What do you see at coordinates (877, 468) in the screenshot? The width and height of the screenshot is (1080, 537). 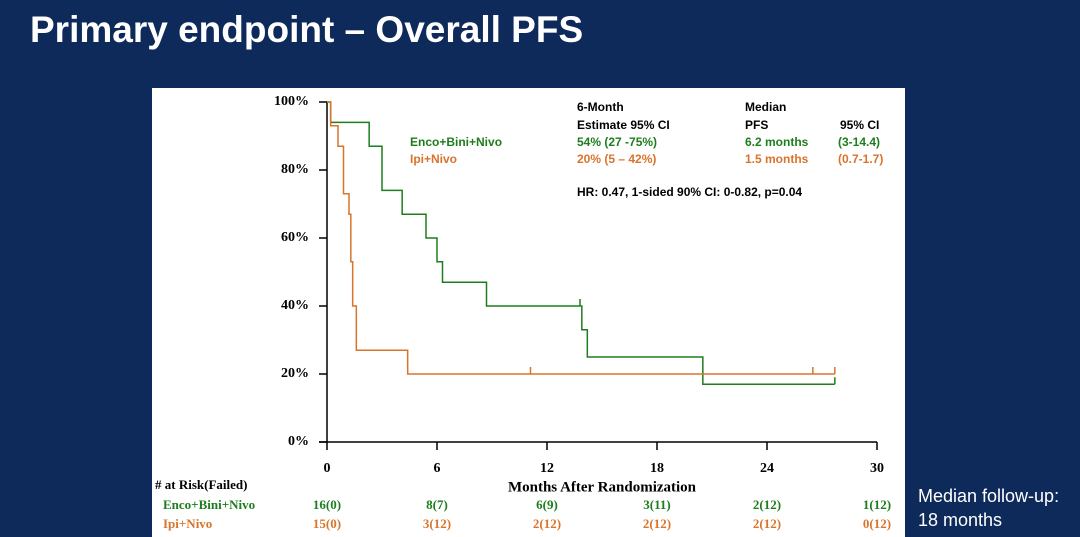 I see `x-tick-label: 30` at bounding box center [877, 468].